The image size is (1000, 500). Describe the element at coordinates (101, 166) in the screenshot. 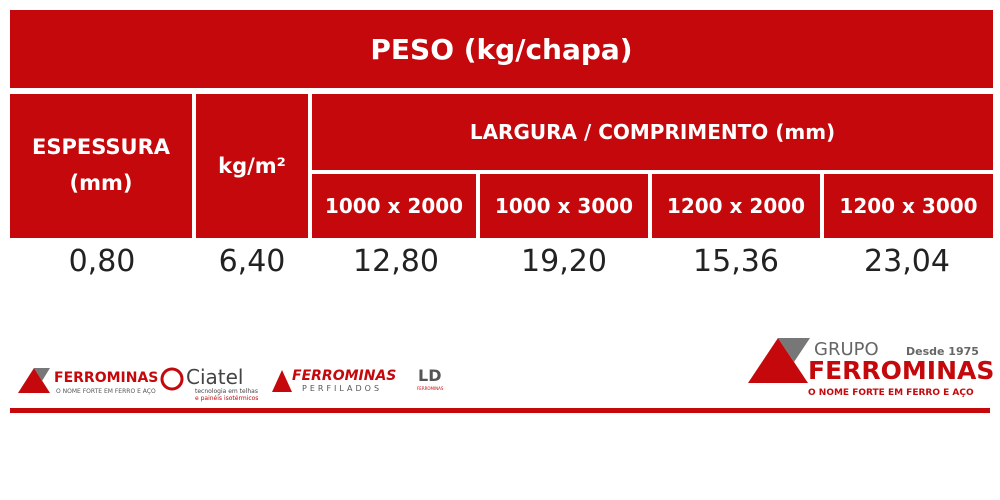

I see `header-cell: ESPESSURA (mm)` at that location.